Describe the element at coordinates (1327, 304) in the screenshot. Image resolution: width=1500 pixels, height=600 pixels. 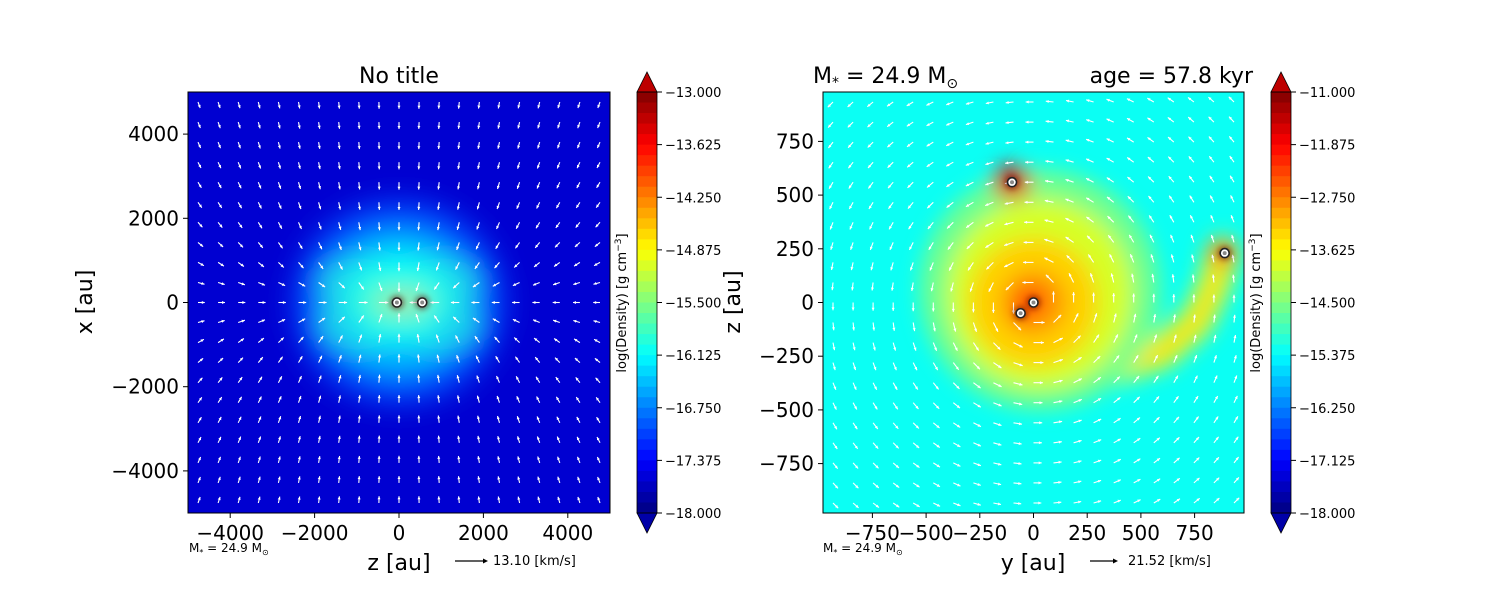
I see `colorbar-tick-label: −14.500` at that location.